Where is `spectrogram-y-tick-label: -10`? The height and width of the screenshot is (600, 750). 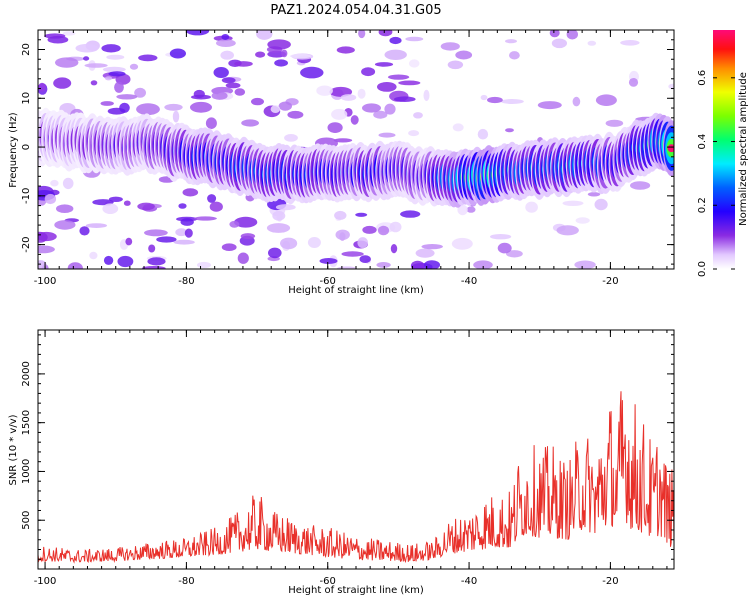
spectrogram-y-tick-label: -10 is located at coordinates (26, 196).